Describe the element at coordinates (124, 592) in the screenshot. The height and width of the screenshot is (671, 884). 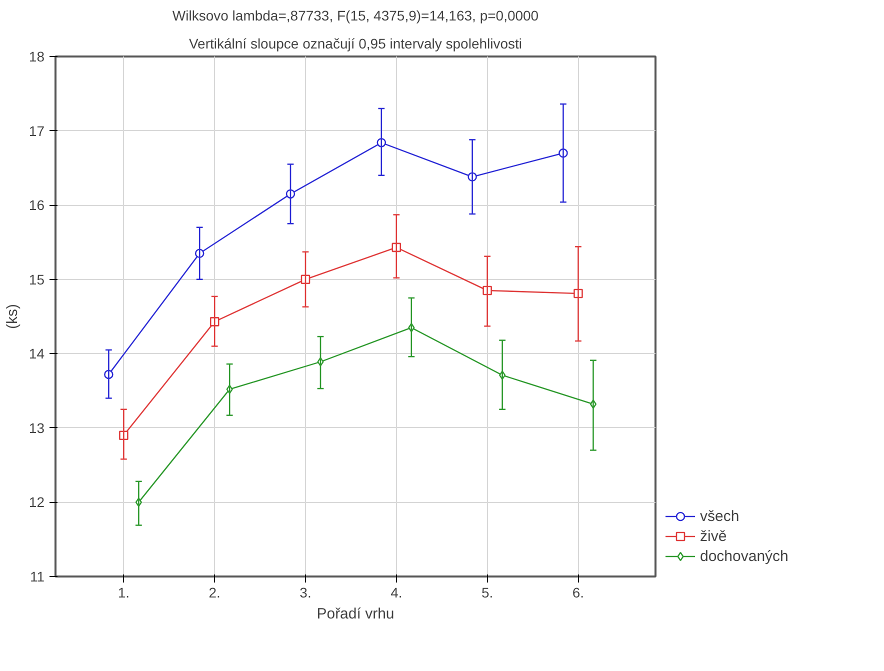
I see `x-tick-label: 1.` at that location.